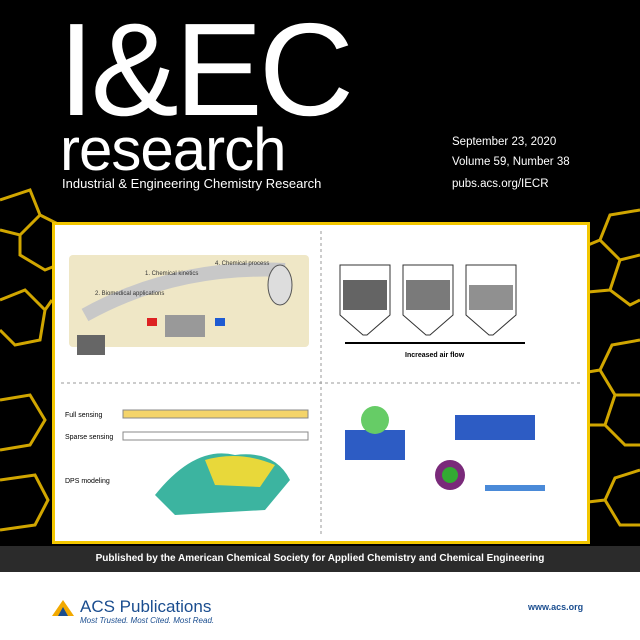 The image size is (640, 640). I want to click on figure-label: 4. Chemical process, so click(242, 264).